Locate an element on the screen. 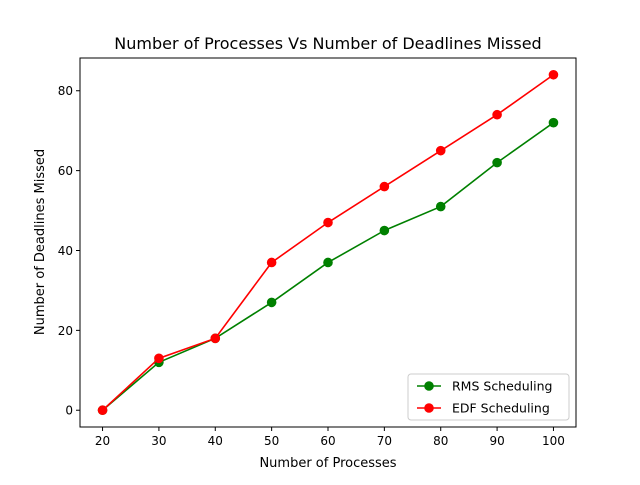  x-tick-label: 80 is located at coordinates (440, 441).